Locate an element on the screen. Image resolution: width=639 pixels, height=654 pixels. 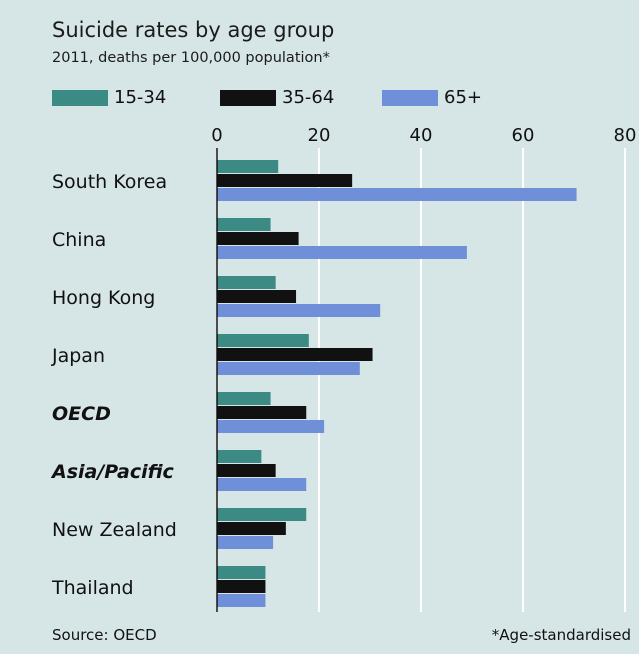
bar-new-zealand-65plus is located at coordinates (245, 542).